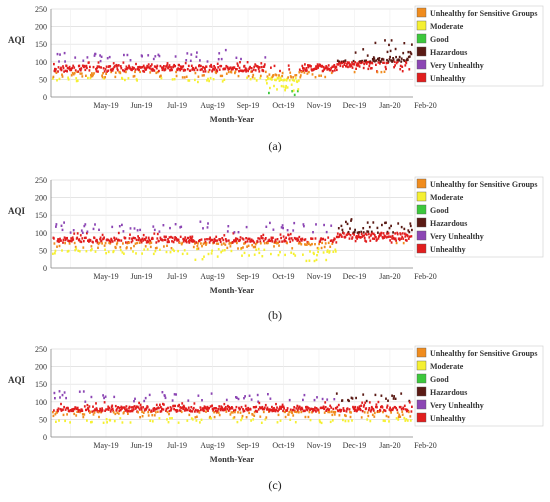 This screenshot has width=550, height=502. Describe the element at coordinates (421, 12) in the screenshot. I see `legend-swatch` at that location.